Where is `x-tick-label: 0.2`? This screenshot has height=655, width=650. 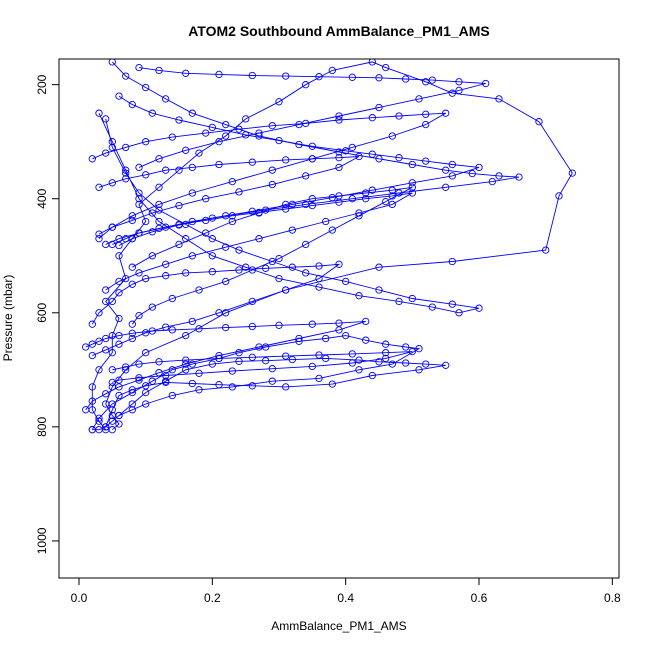
x-tick-label: 0.2 is located at coordinates (212, 598).